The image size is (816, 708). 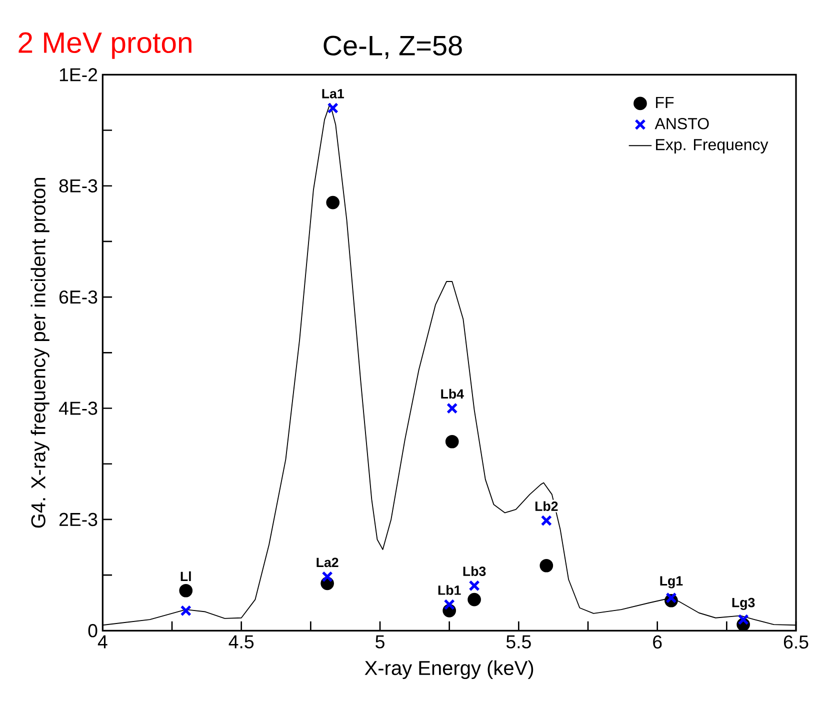 What do you see at coordinates (185, 576) in the screenshot?
I see `annotation: Ll` at bounding box center [185, 576].